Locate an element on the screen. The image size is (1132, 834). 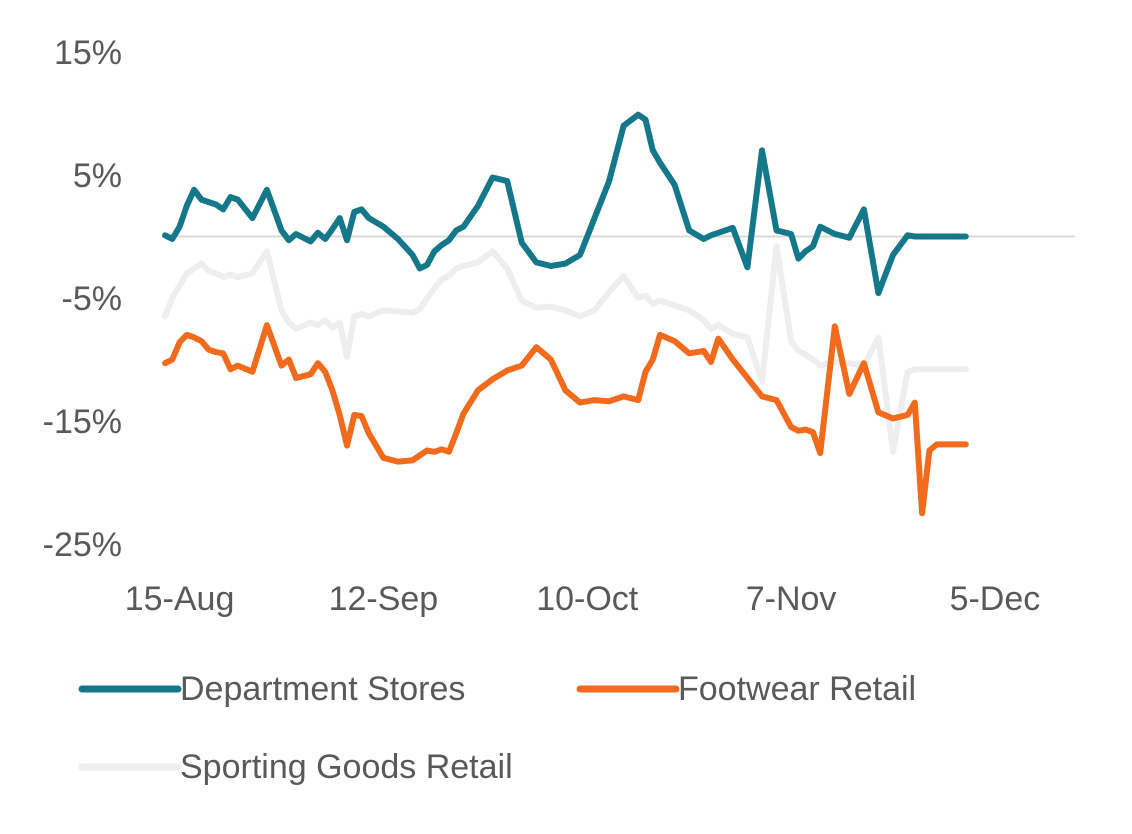
x-tick-label: 7-Nov is located at coordinates (791, 599).